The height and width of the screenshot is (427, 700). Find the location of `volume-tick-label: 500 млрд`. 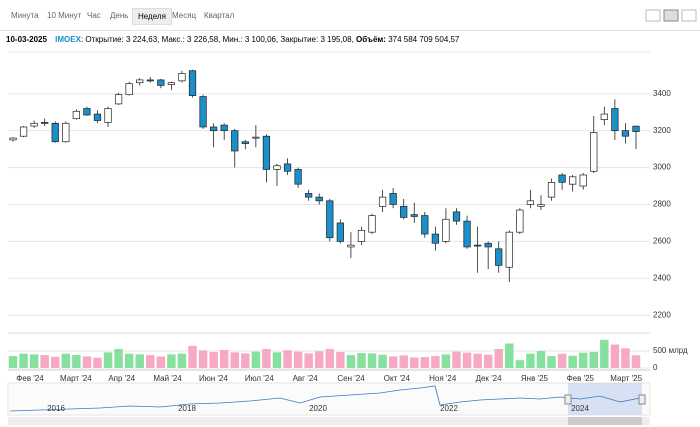

volume-tick-label: 500 млрд is located at coordinates (670, 350).